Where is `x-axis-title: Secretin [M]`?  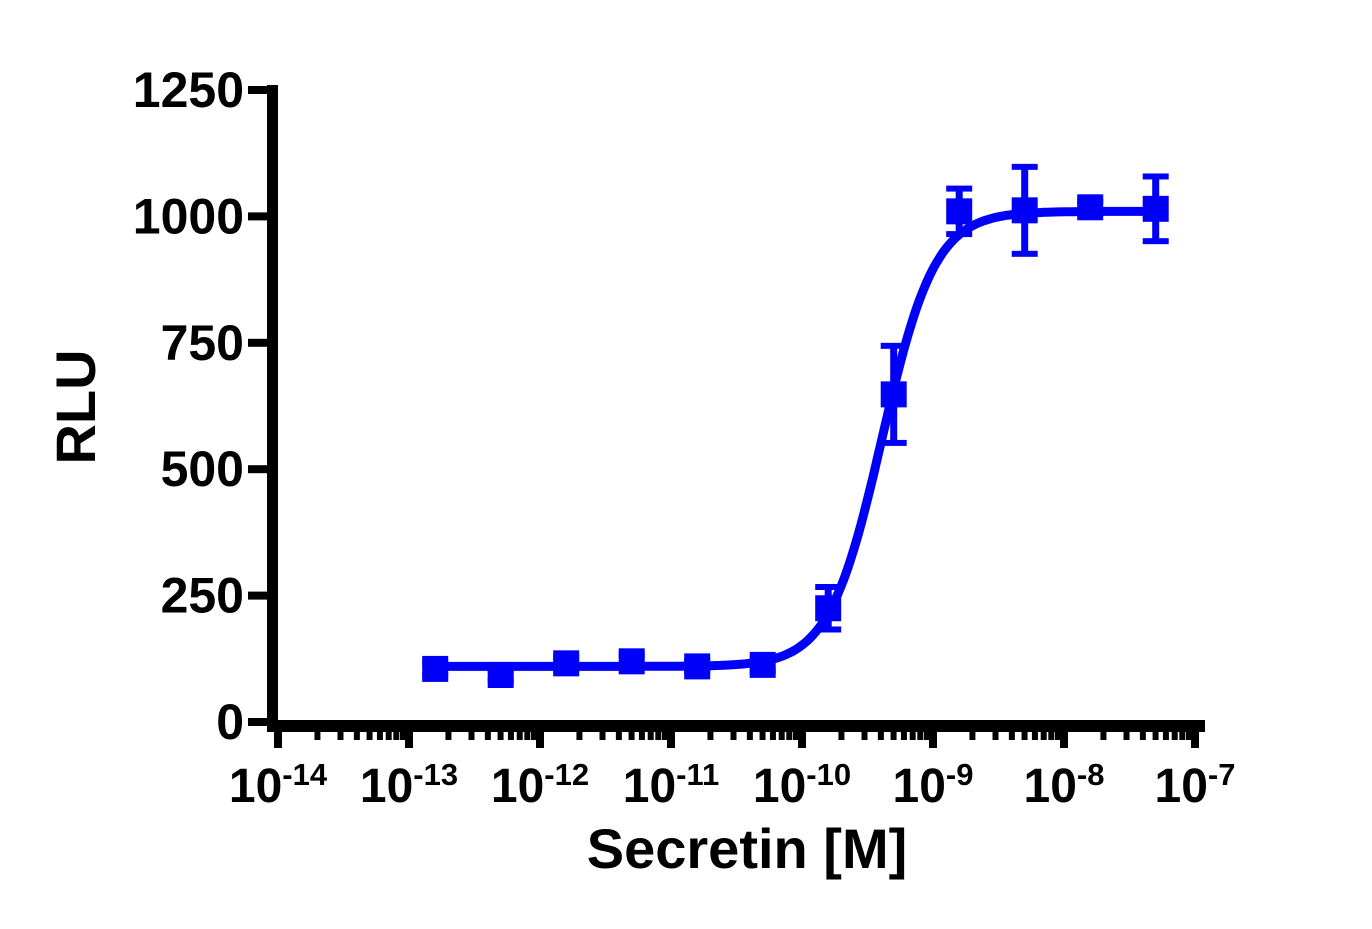
x-axis-title: Secretin [M] is located at coordinates (747, 848).